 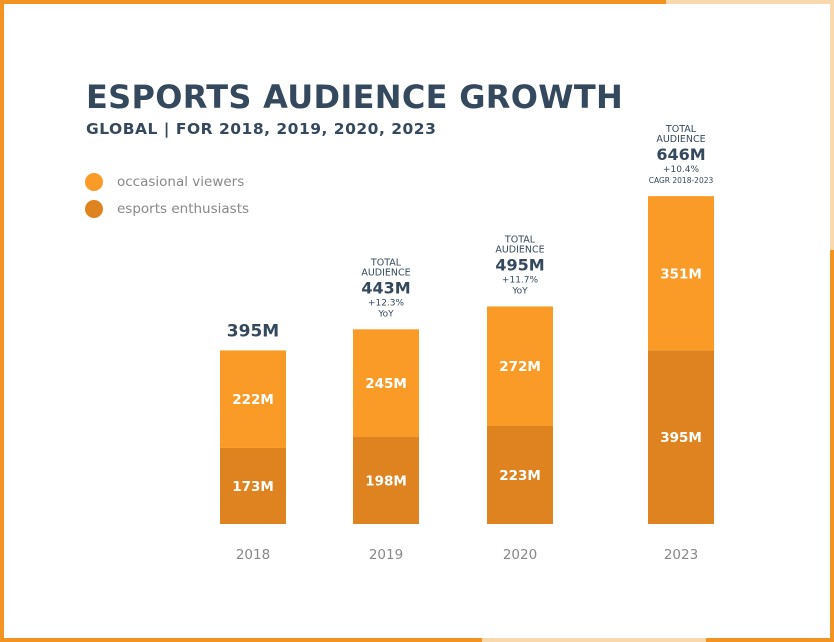 What do you see at coordinates (770, 640) in the screenshot?
I see `border-bottom-end` at bounding box center [770, 640].